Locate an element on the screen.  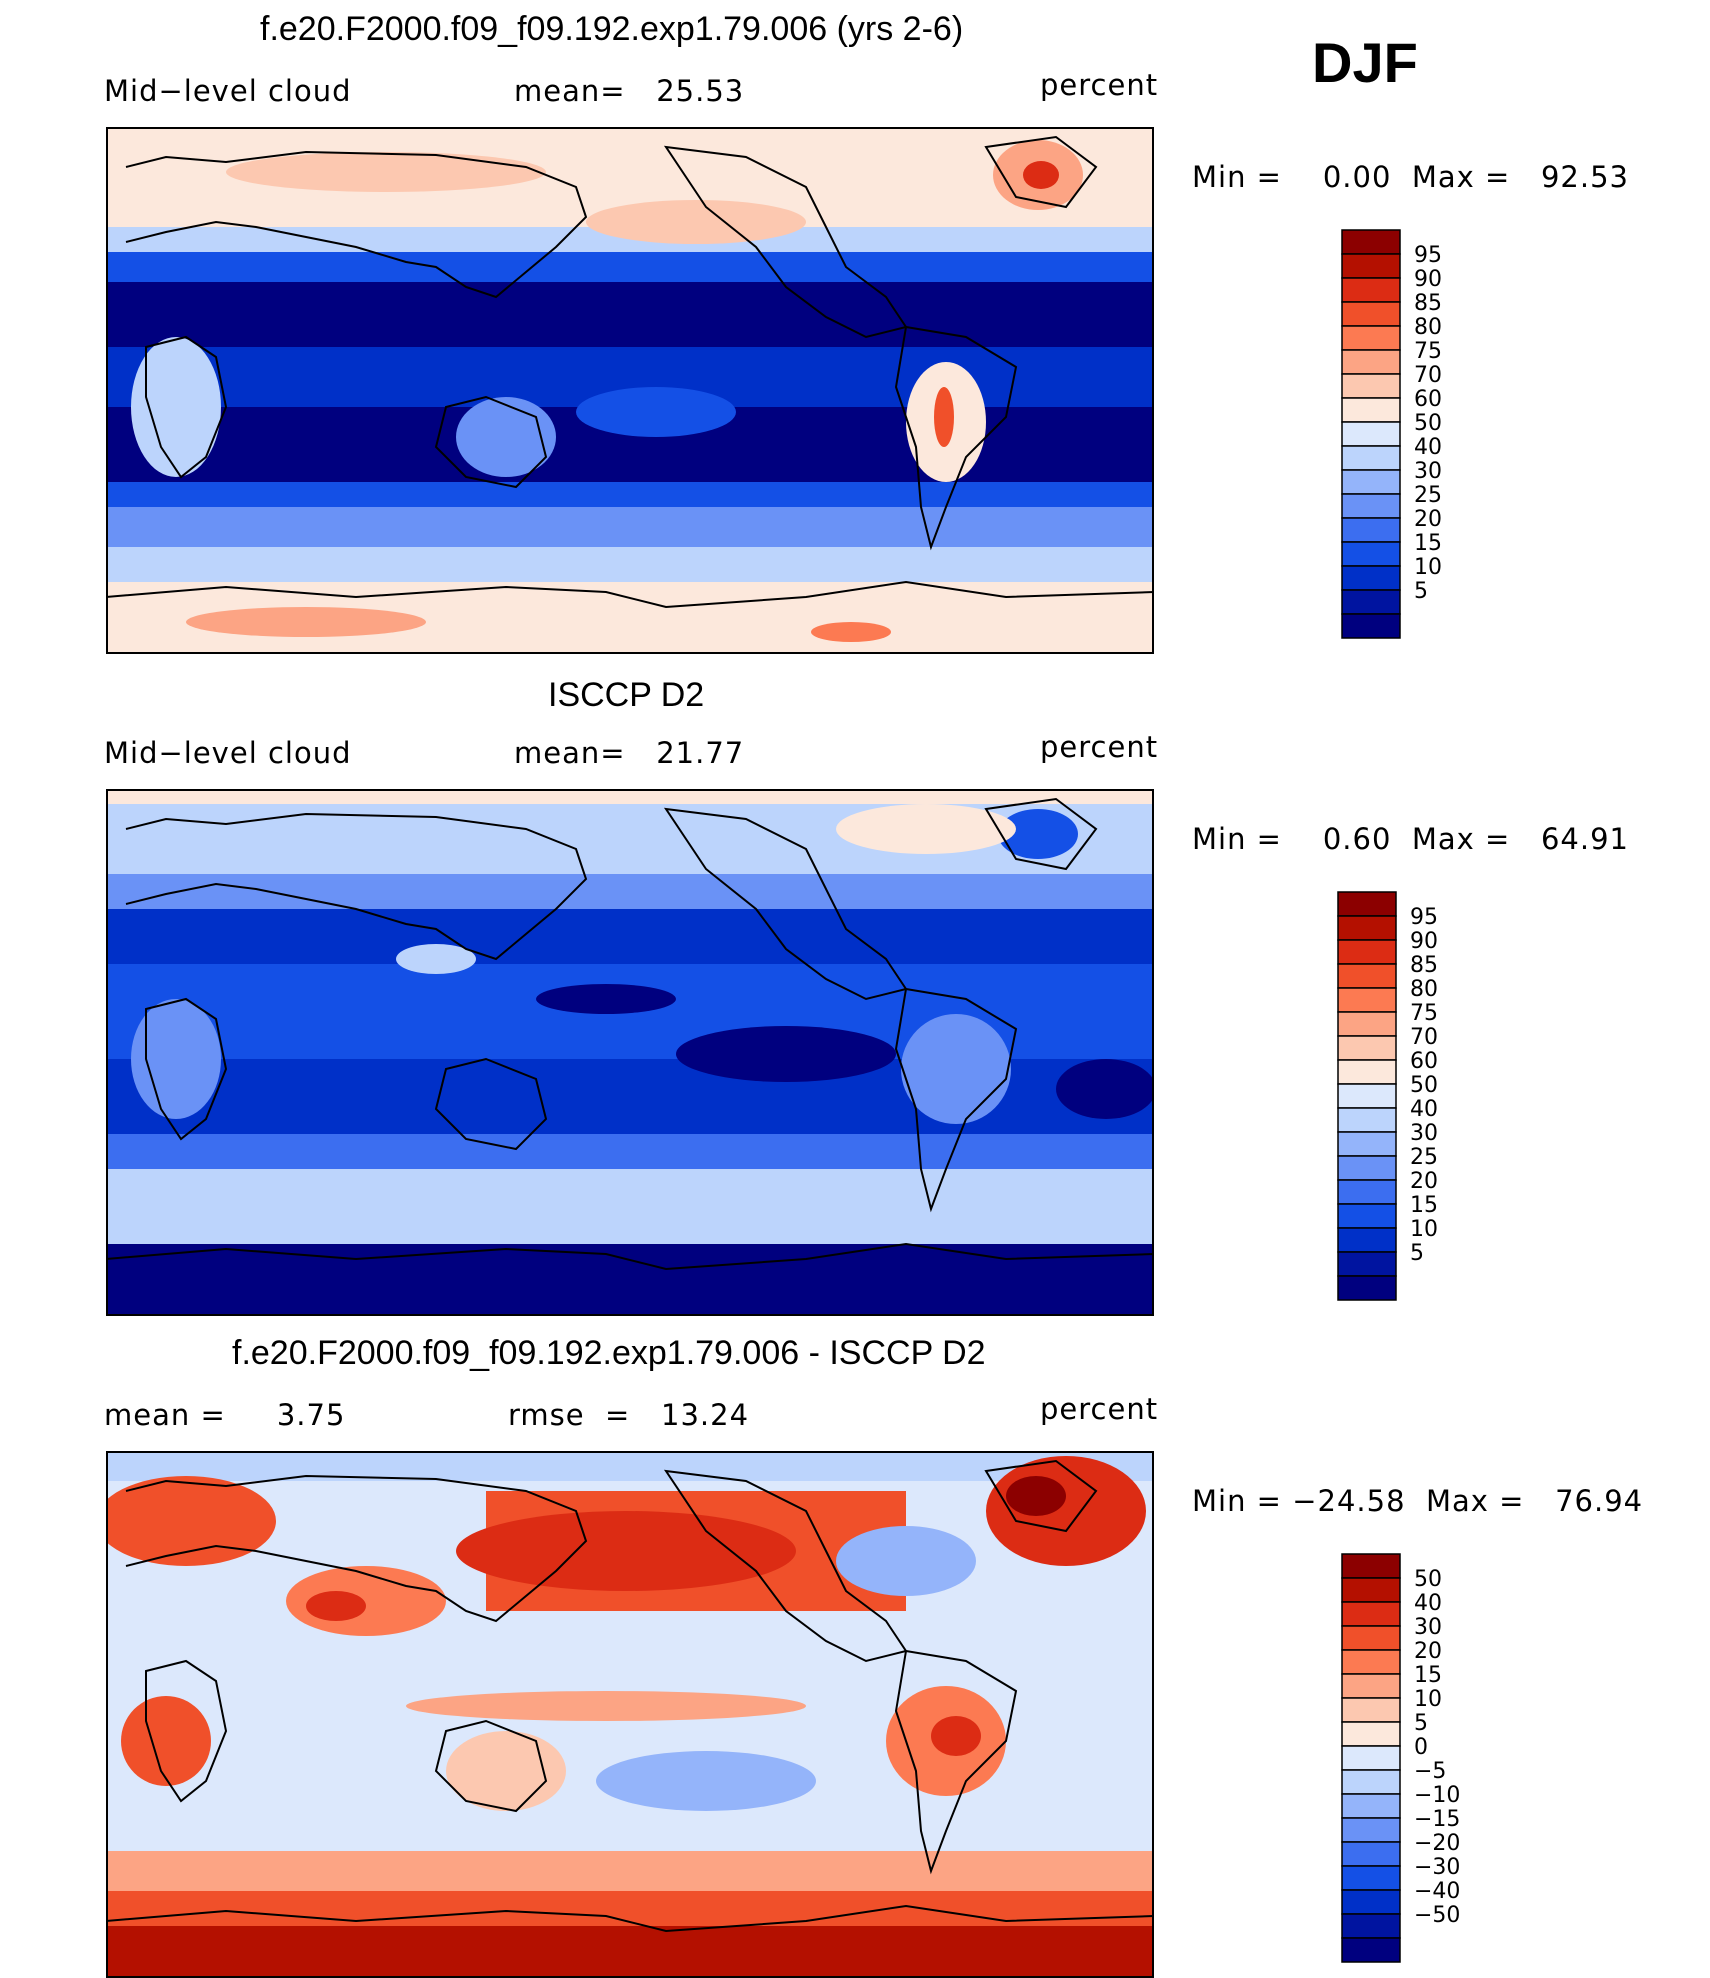
panel1-colorbar-label: 95 is located at coordinates (1428, 255).